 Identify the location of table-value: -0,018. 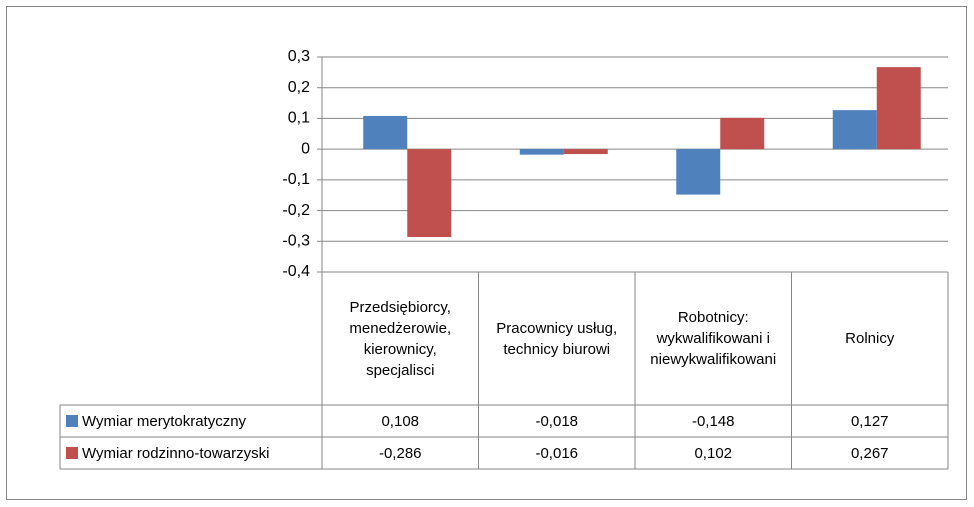
(557, 421).